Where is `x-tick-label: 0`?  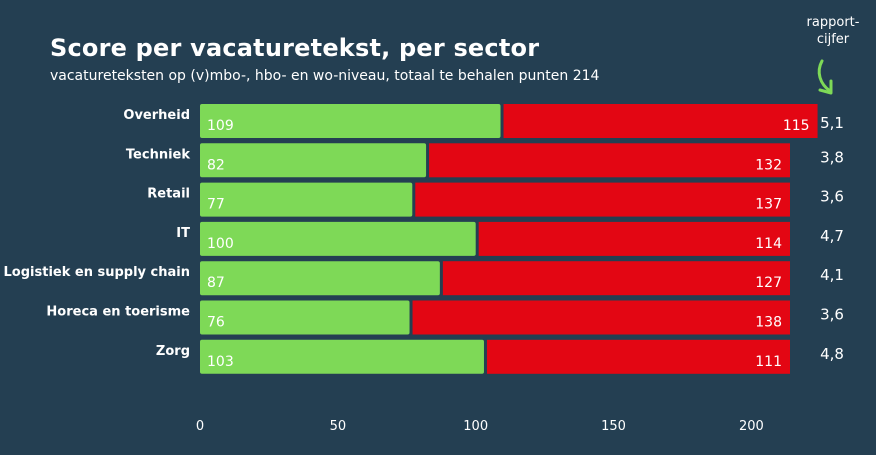
x-tick-label: 0 is located at coordinates (200, 426).